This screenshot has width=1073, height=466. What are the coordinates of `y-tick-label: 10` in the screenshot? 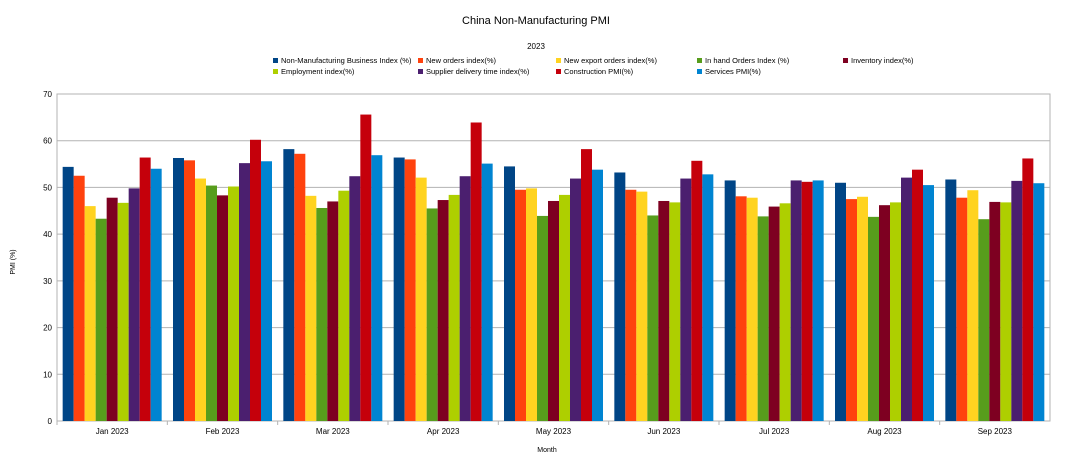 It's located at (47, 374).